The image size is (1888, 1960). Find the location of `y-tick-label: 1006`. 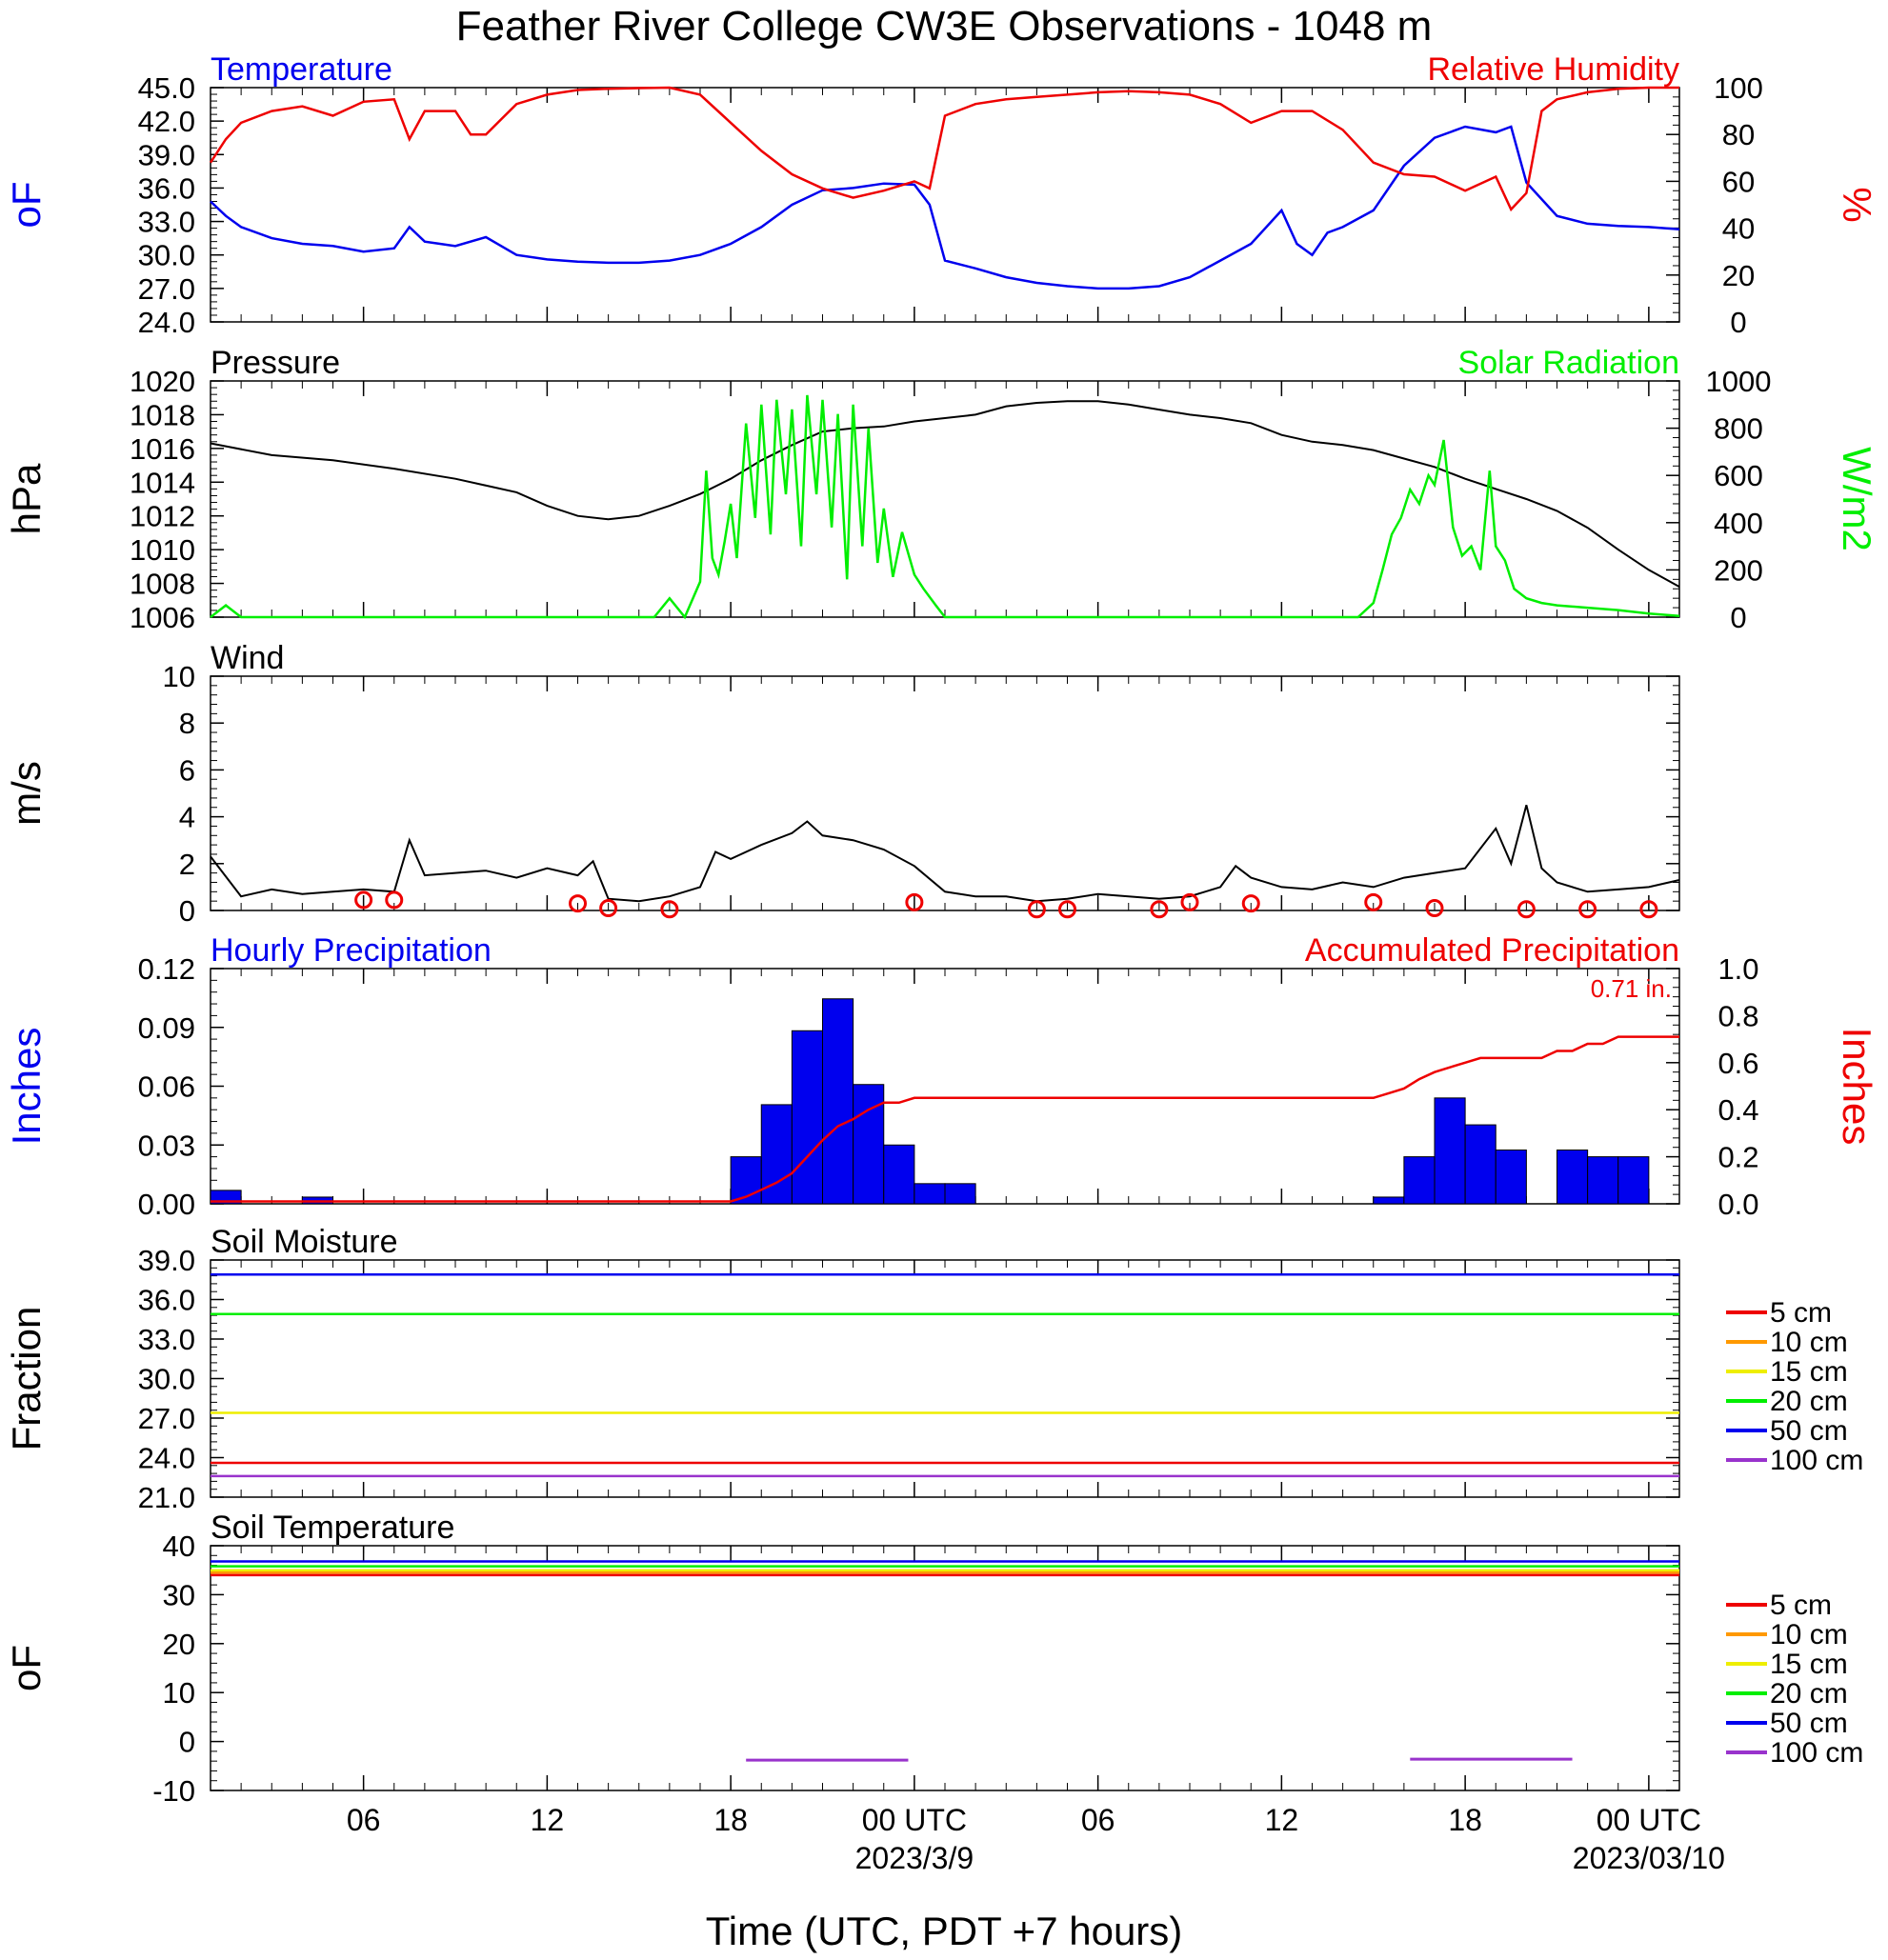

y-tick-label: 1006 is located at coordinates (162, 617).